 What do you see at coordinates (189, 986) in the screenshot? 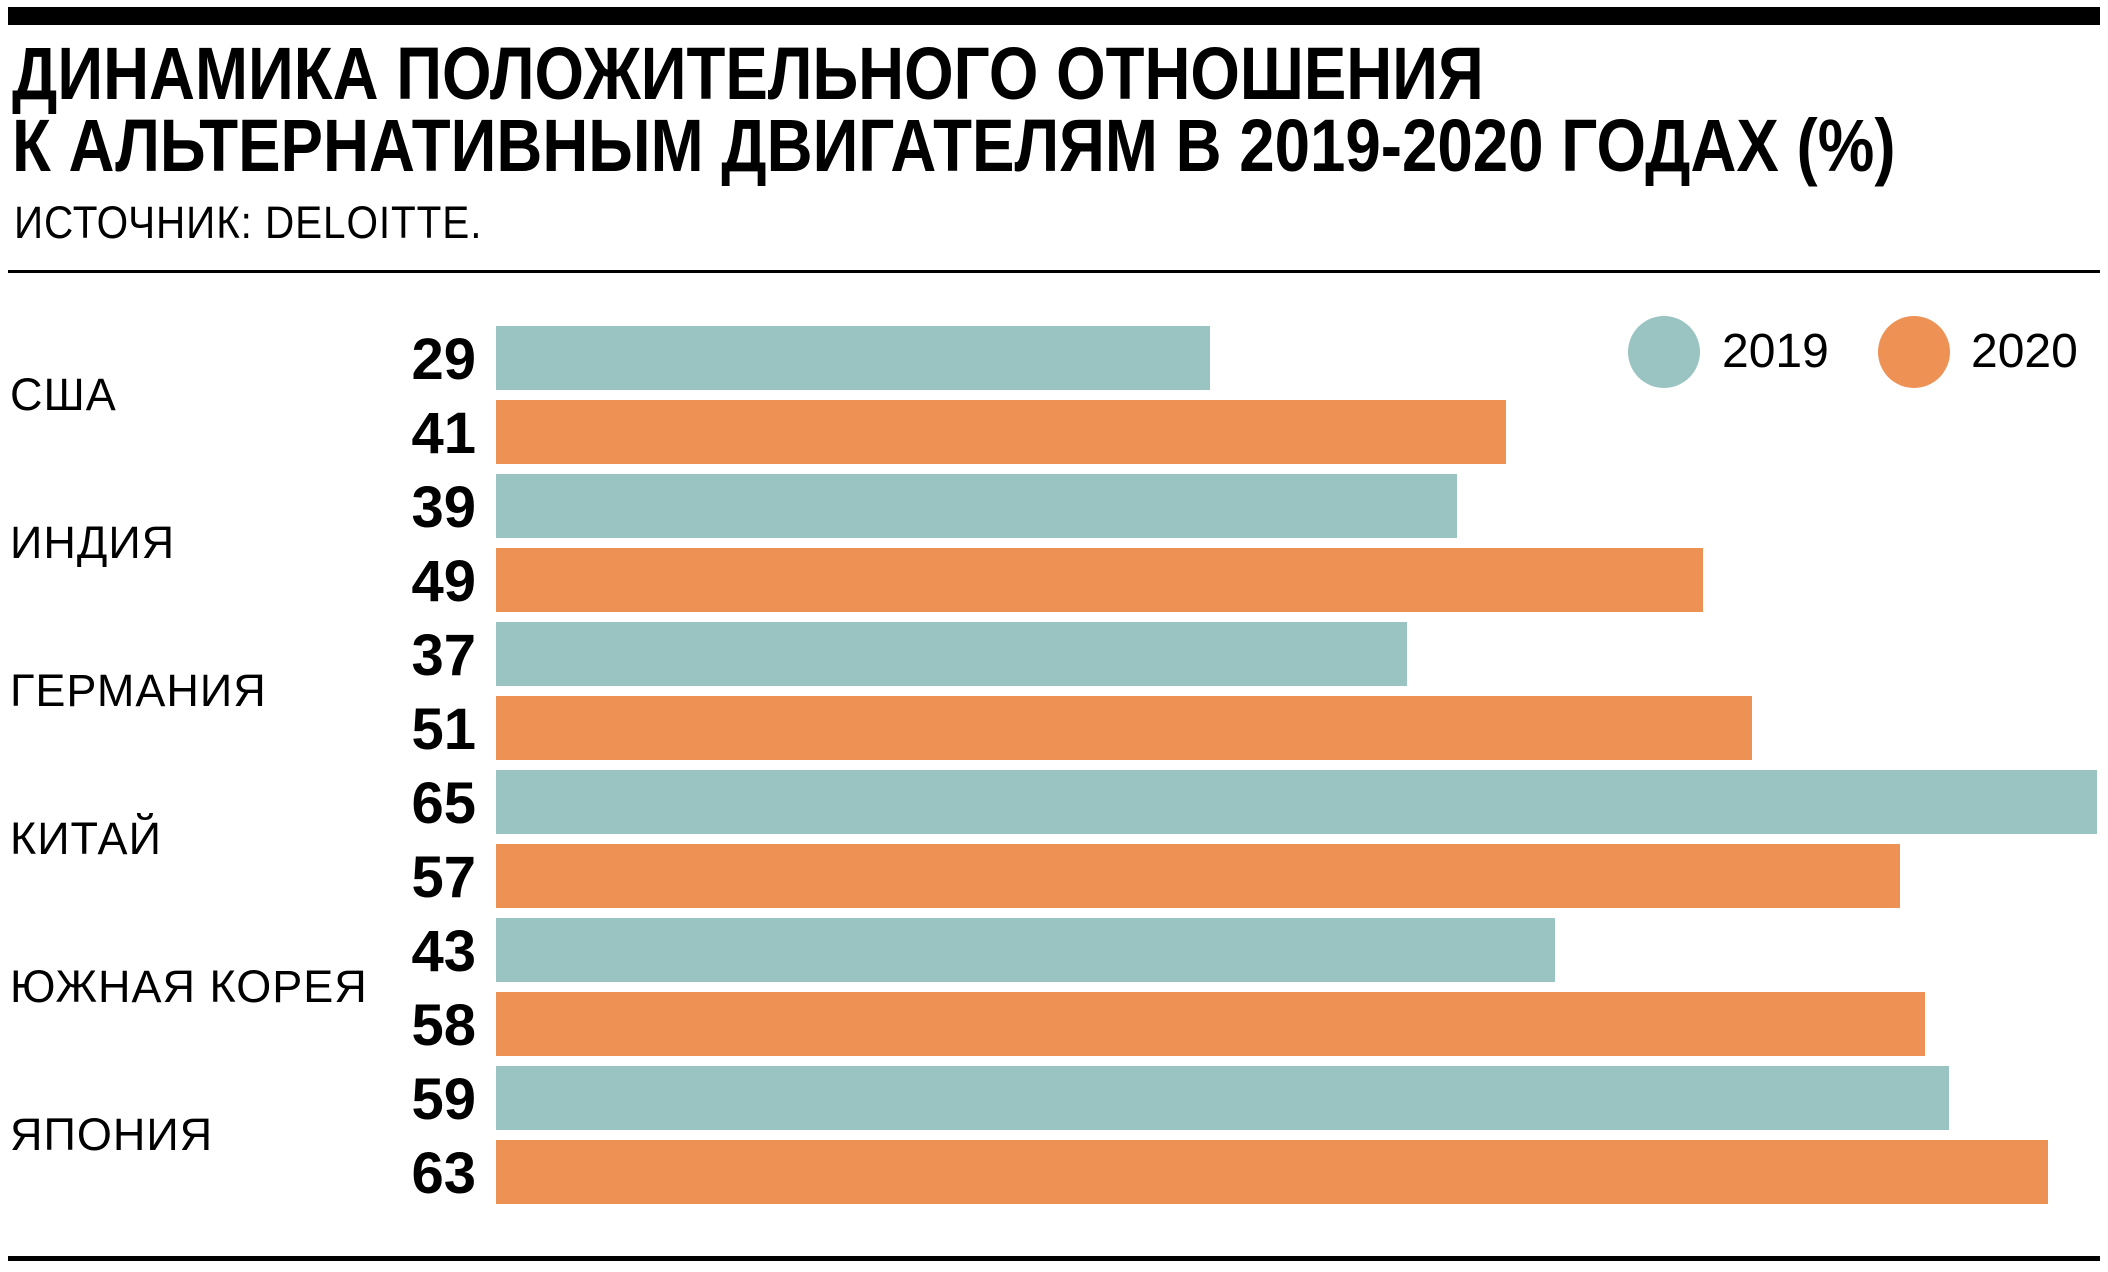
I see `category-label: ЮЖНАЯ КОРЕЯ` at bounding box center [189, 986].